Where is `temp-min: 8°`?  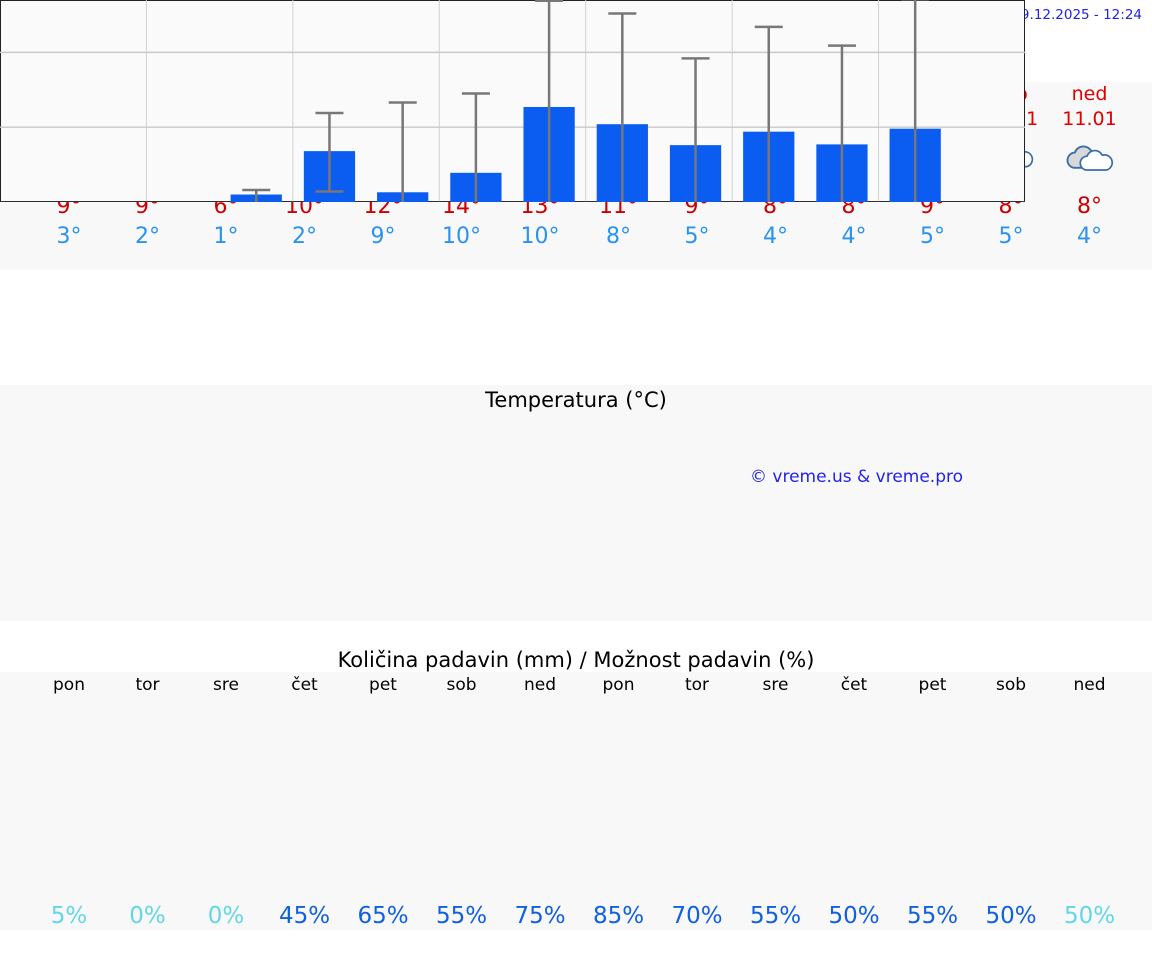
temp-min: 8° is located at coordinates (618, 236).